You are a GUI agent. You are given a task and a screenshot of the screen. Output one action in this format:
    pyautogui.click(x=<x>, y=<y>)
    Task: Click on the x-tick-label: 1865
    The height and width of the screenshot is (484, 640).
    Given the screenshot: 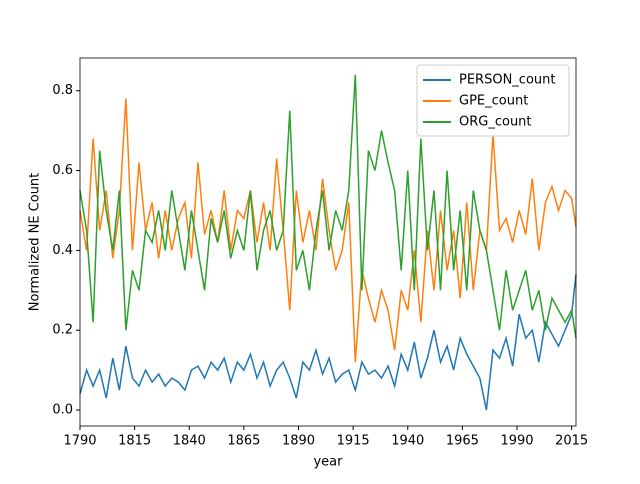 What is the action you would take?
    pyautogui.click(x=243, y=441)
    